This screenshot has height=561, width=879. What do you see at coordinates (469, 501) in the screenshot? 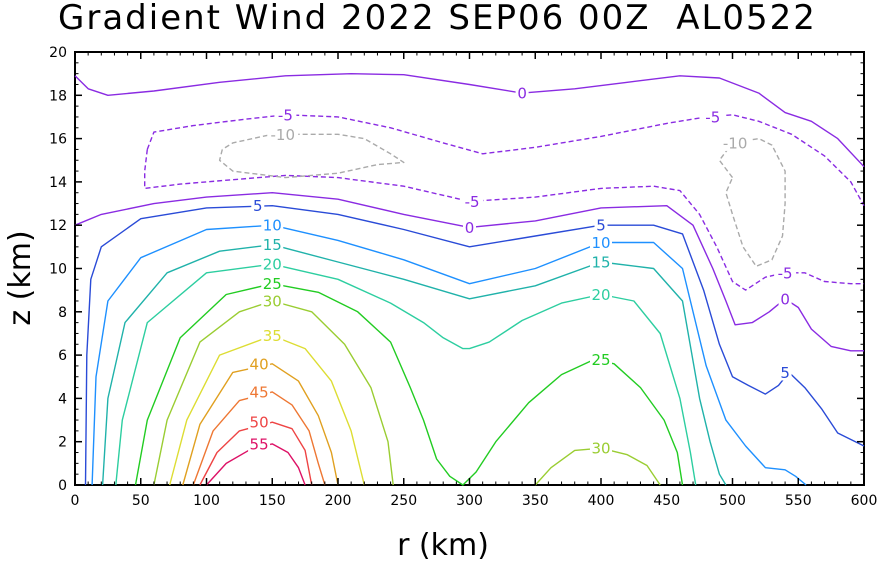
I see `x-tick-label: 300` at bounding box center [469, 501].